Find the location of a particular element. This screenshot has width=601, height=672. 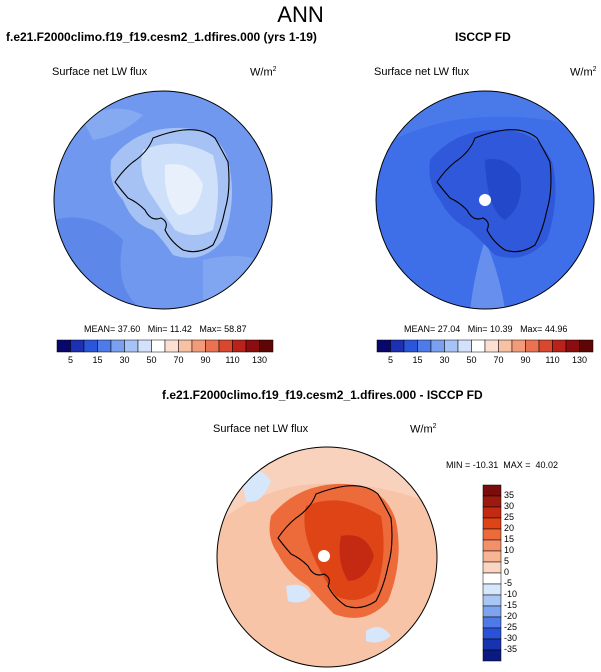

panel1-variable: Surface net LW flux is located at coordinates (100, 72).